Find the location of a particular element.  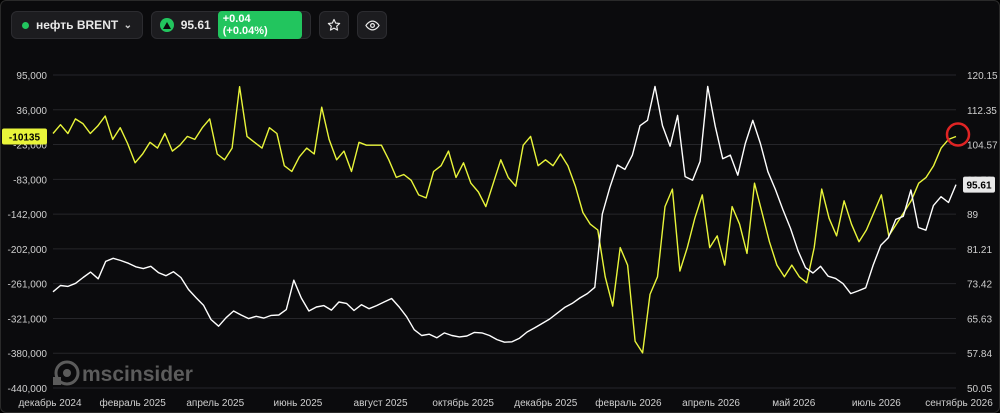

eye-icon is located at coordinates (372, 25).